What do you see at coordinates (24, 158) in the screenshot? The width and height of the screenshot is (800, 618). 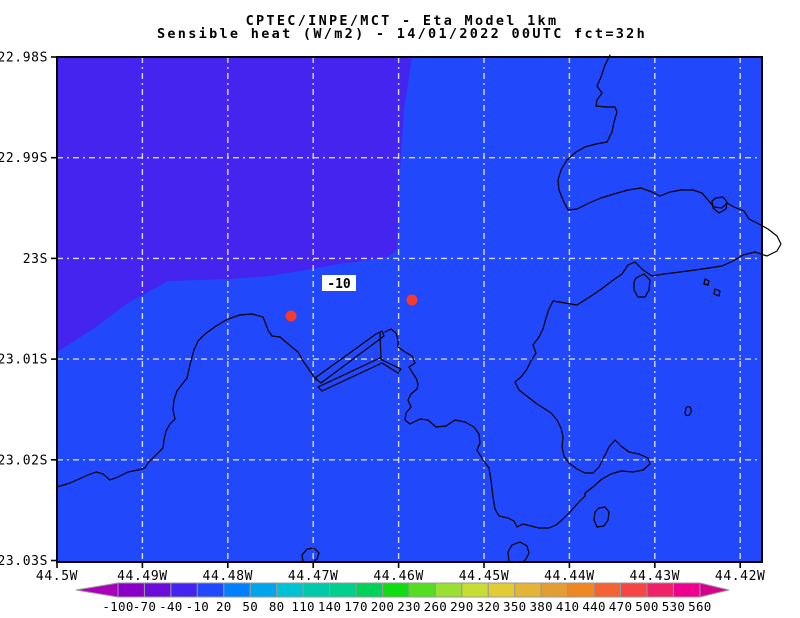 I see `y-axis-label: 22.99S` at bounding box center [24, 158].